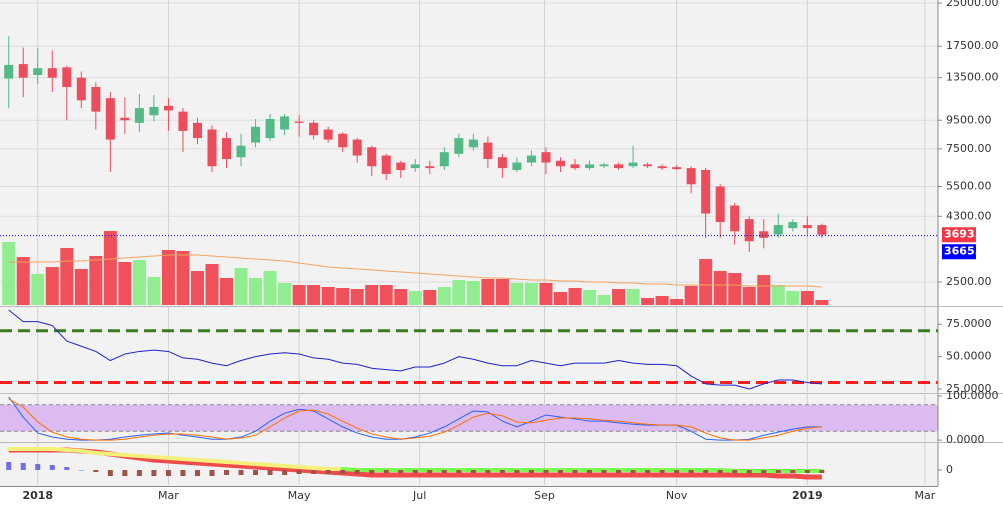  Describe the element at coordinates (544, 495) in the screenshot. I see `x-tick-label: Sep` at that location.